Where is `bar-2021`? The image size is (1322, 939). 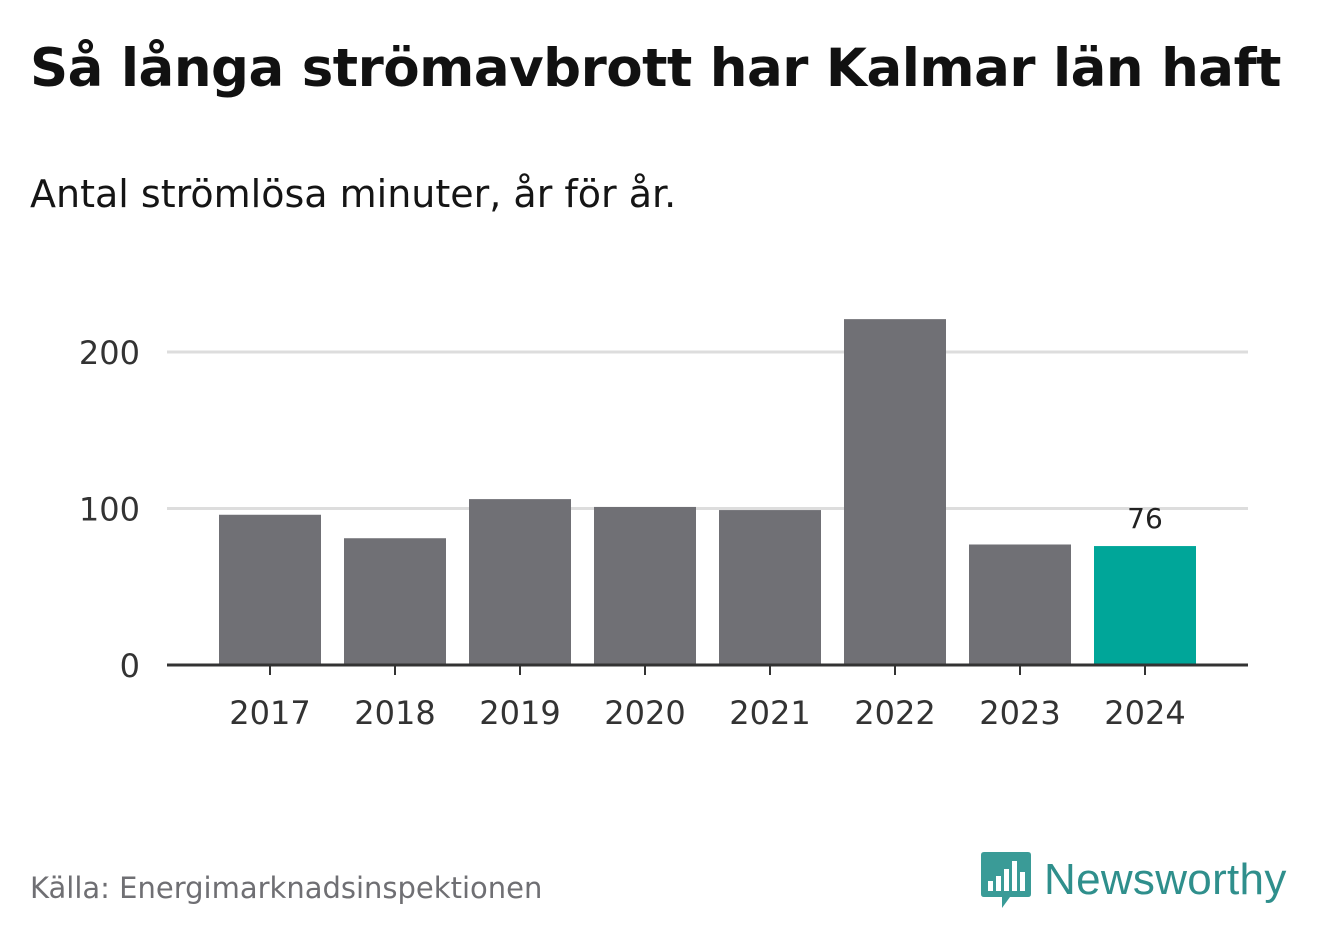
bar-2021 is located at coordinates (770, 587).